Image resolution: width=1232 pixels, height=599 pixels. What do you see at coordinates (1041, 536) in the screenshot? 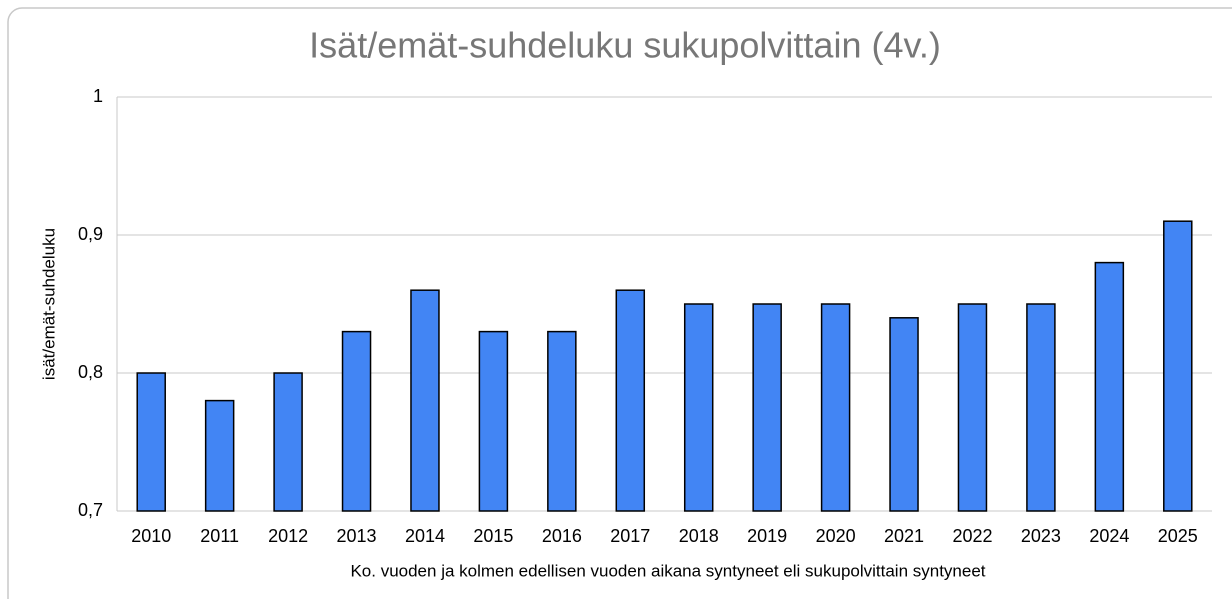
I see `x-tick-label: 2023` at bounding box center [1041, 536].